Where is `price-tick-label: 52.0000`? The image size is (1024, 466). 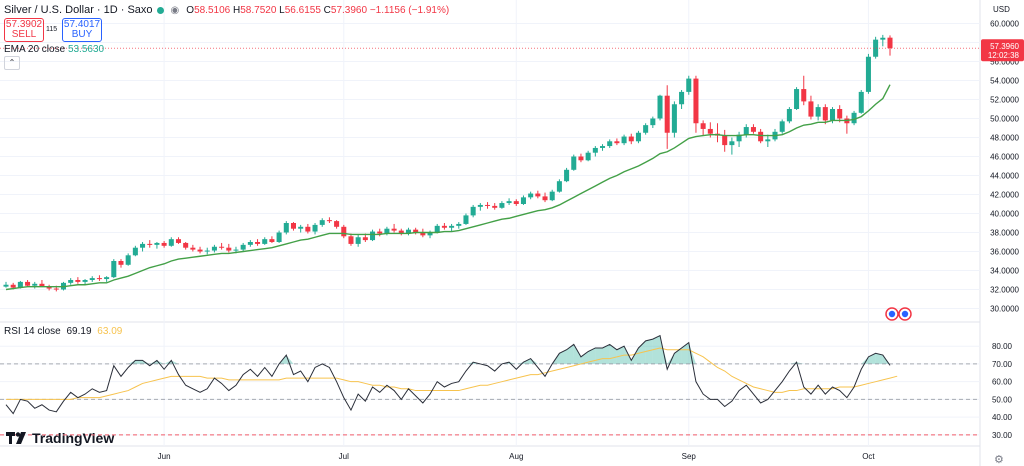 price-tick-label: 52.0000 is located at coordinates (1004, 100).